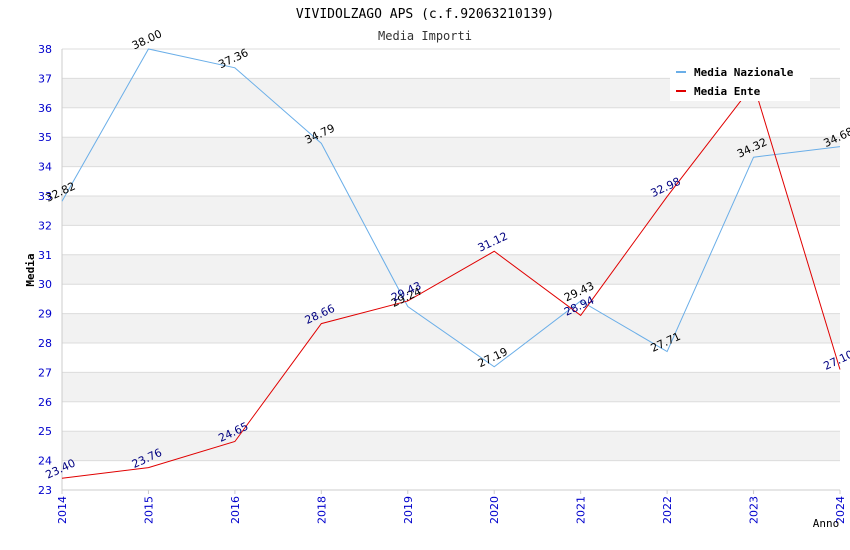 Image resolution: width=850 pixels, height=550 pixels. I want to click on y-tick-label: 24, so click(45, 461).